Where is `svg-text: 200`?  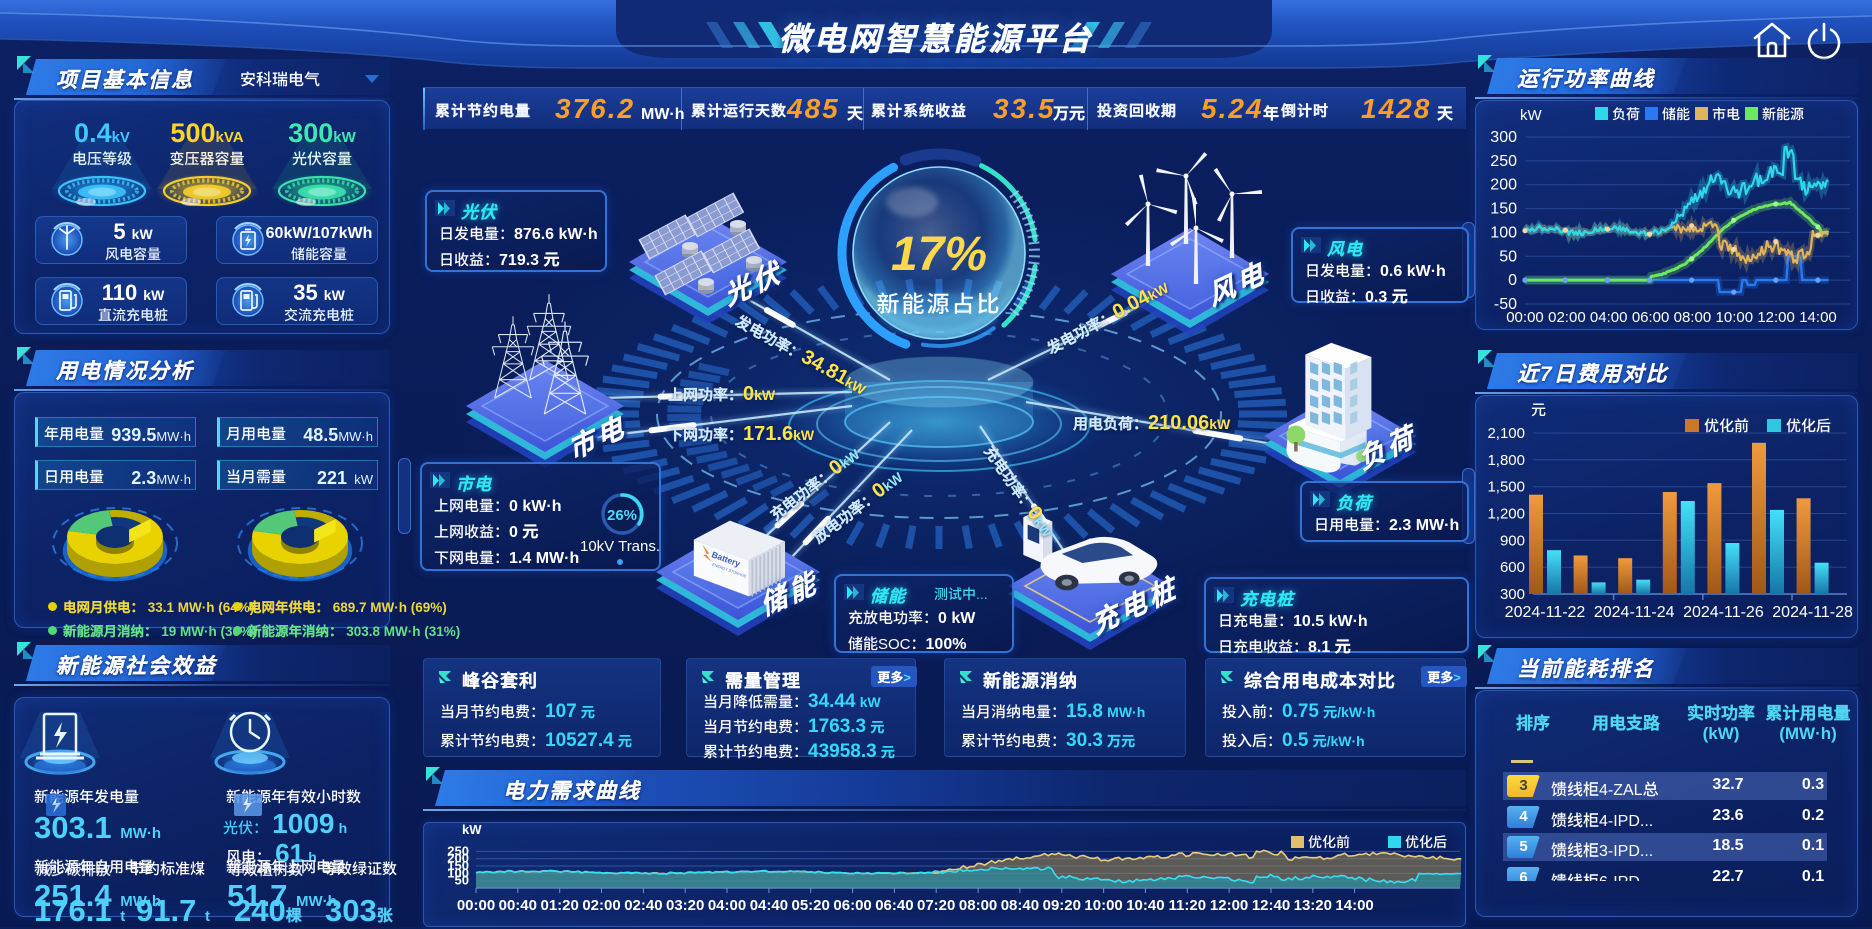
svg-text: 200 is located at coordinates (1503, 185).